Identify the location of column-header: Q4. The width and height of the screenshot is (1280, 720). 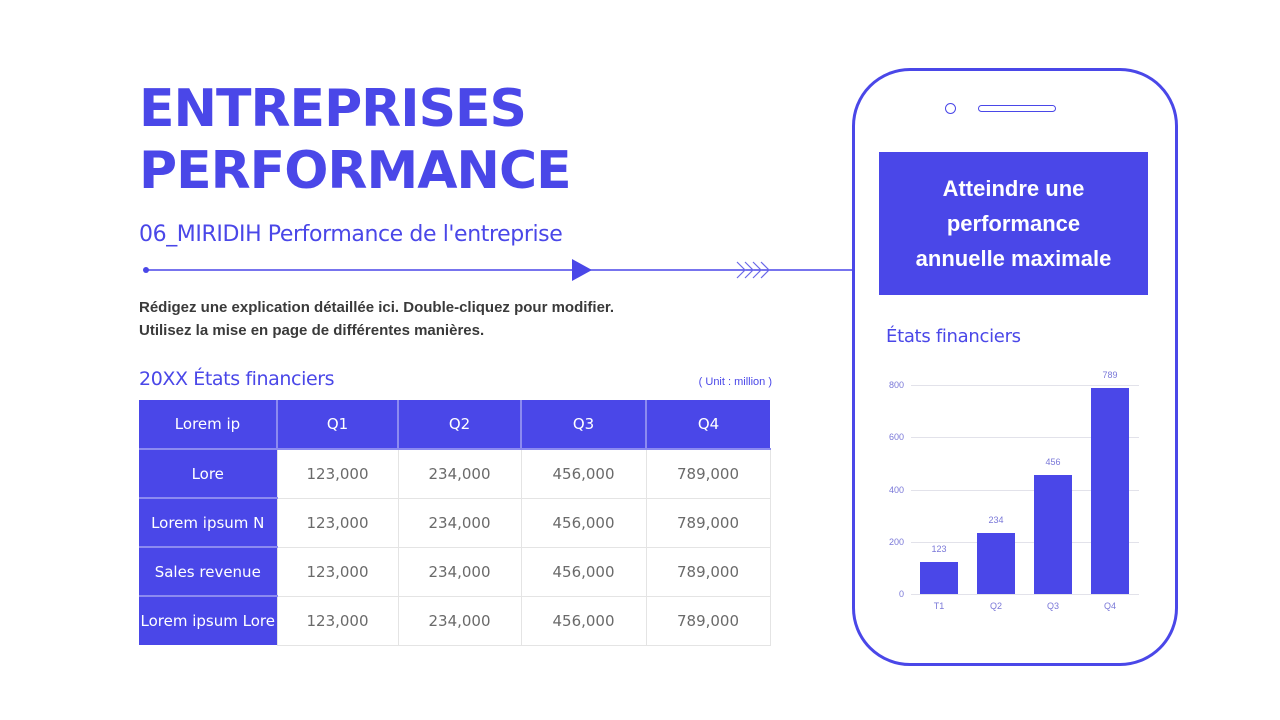
(708, 425).